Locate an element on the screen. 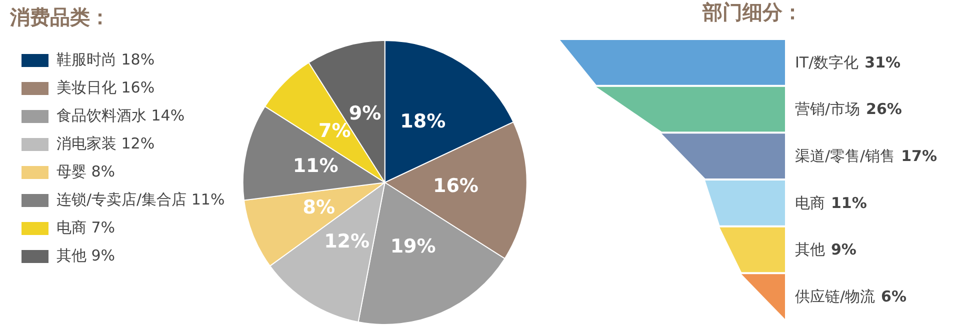 The width and height of the screenshot is (960, 329). category-label: 营销/市场 is located at coordinates (827, 109).